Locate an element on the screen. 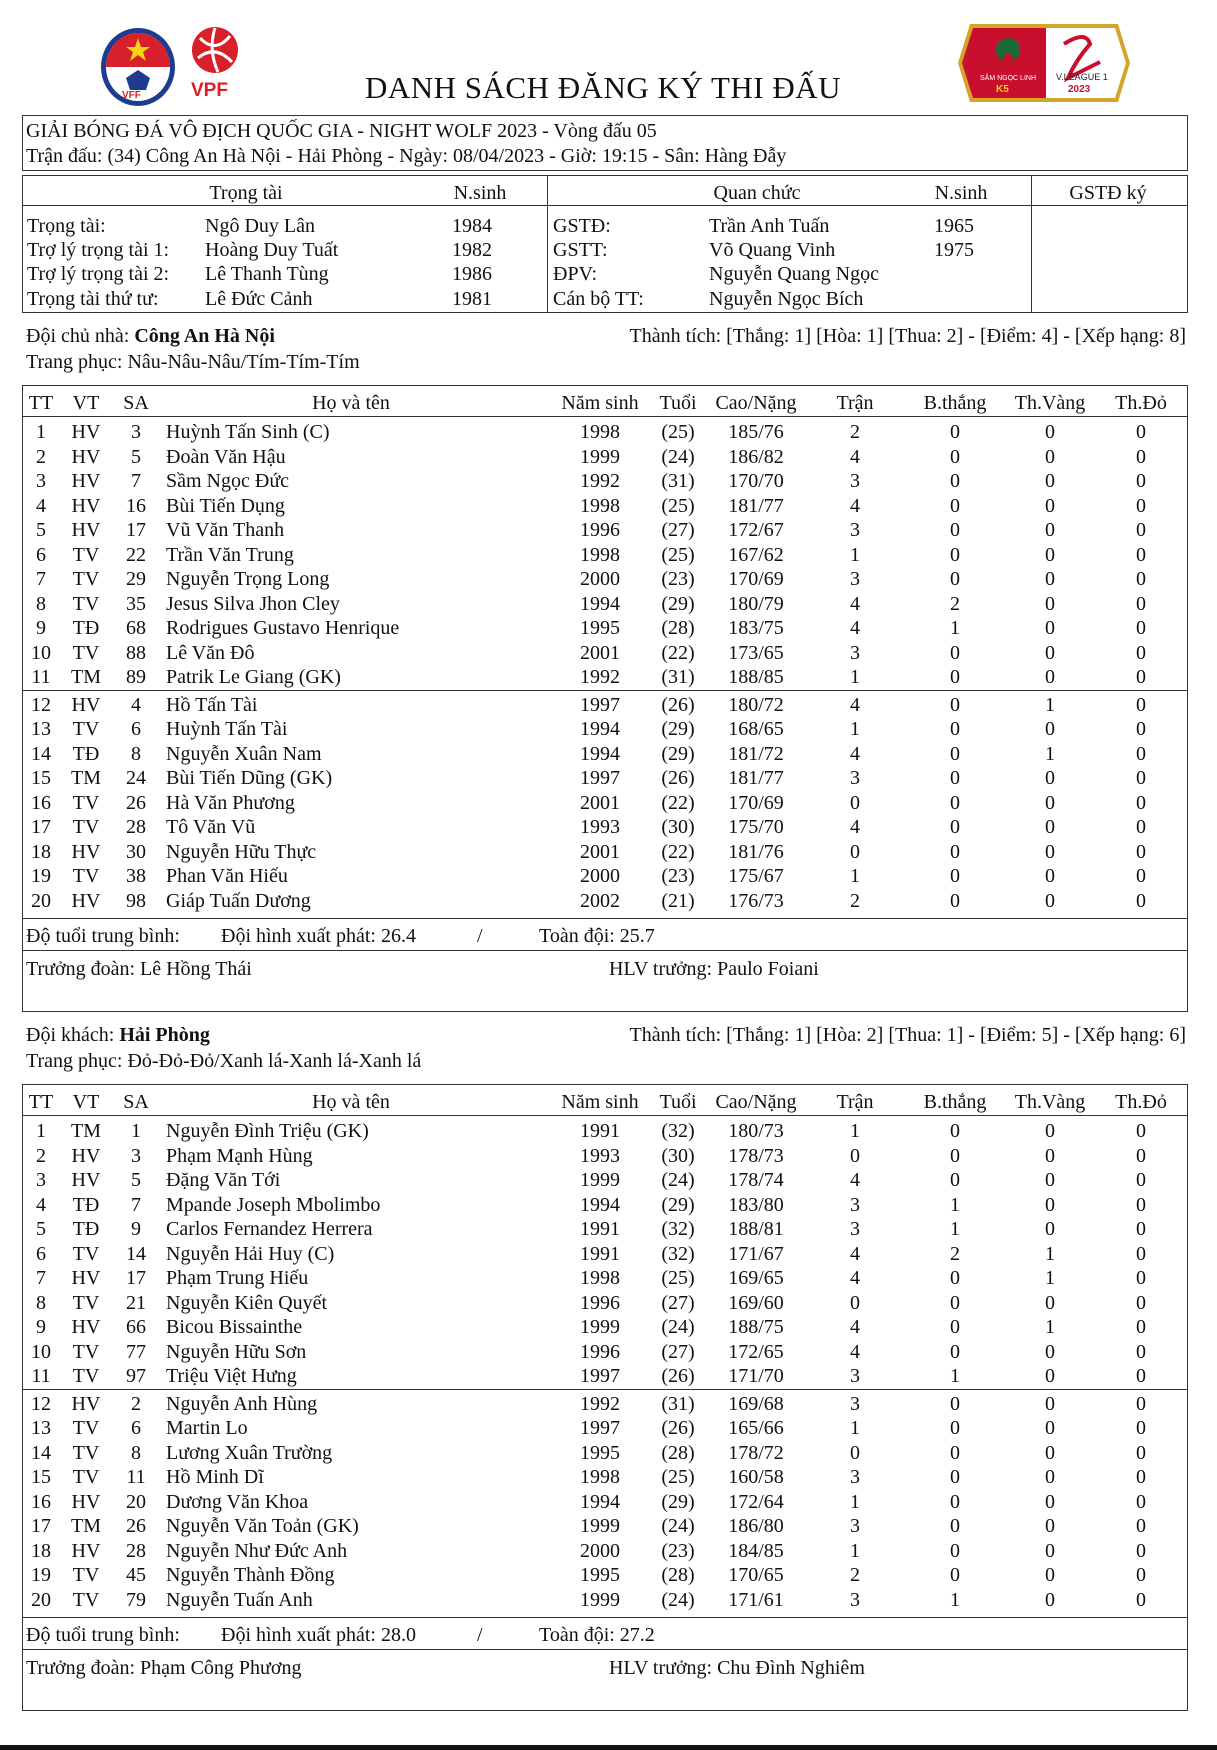 This screenshot has height=1750, width=1217. col-height-weight: 181/72 is located at coordinates (756, 753).